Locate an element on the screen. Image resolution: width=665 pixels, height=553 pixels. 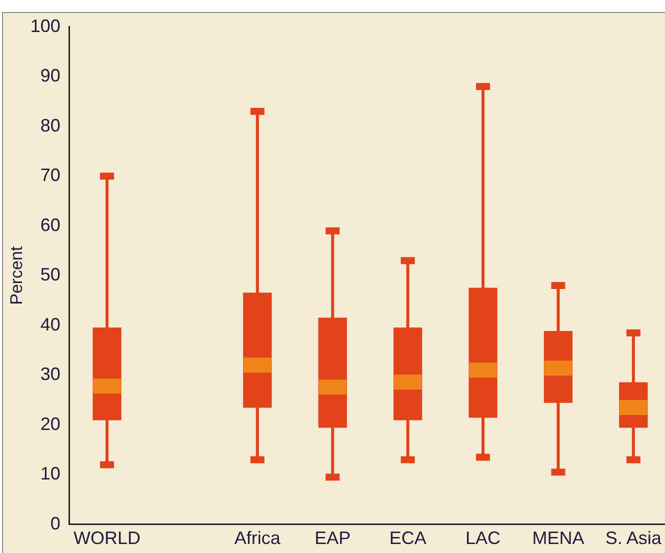
y-tick-label: 50 is located at coordinates (50, 274).